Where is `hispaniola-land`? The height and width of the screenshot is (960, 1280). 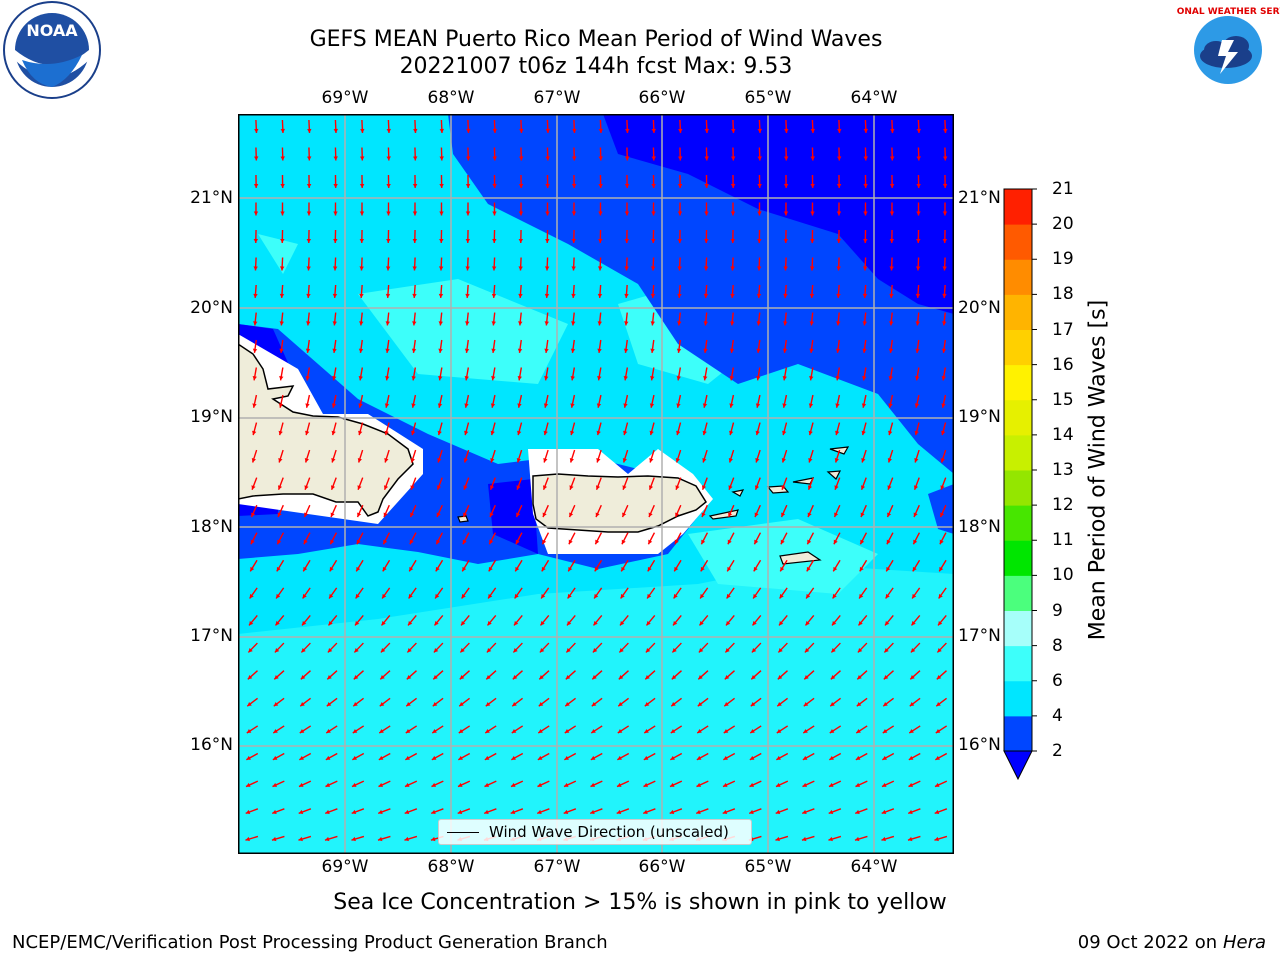
hispaniola-land is located at coordinates (326, 430).